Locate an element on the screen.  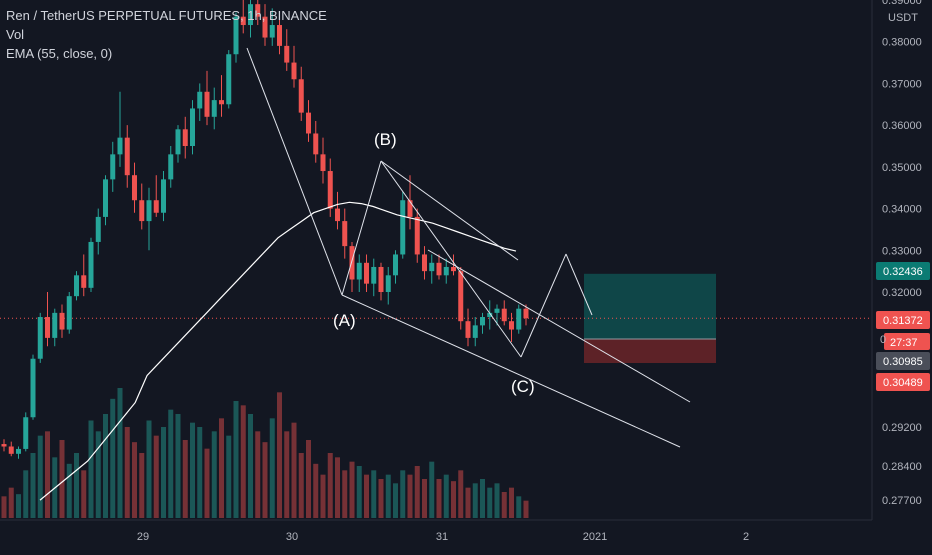
price-tick-label: 0.32000 is located at coordinates (902, 293).